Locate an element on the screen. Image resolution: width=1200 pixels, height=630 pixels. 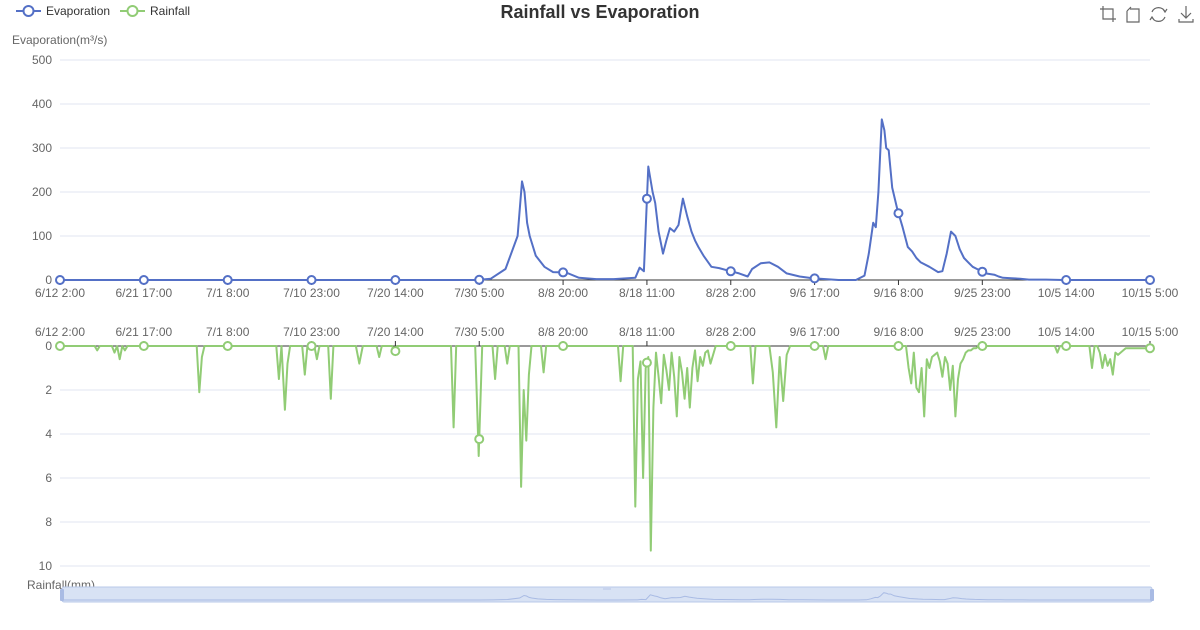
legend-rainfall-label: Rainfall is located at coordinates (170, 11).